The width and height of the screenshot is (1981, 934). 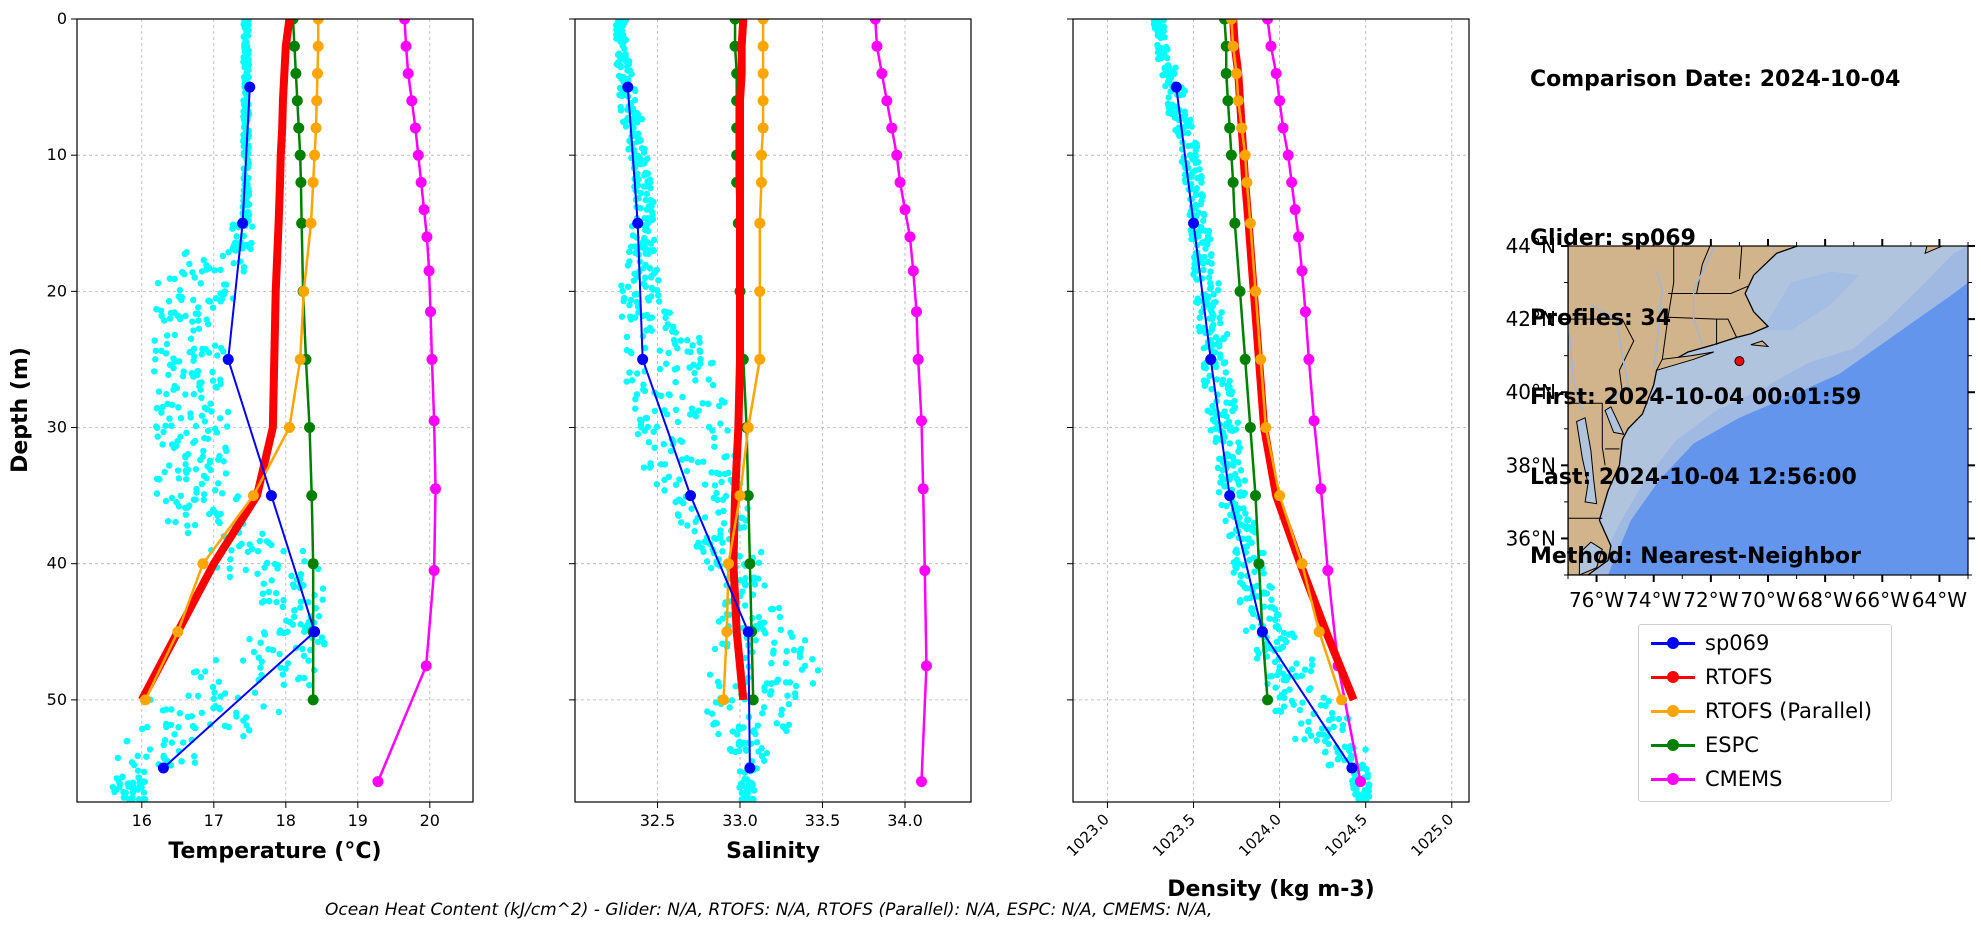 What do you see at coordinates (57, 290) in the screenshot?
I see `y-tick-label: 20` at bounding box center [57, 290].